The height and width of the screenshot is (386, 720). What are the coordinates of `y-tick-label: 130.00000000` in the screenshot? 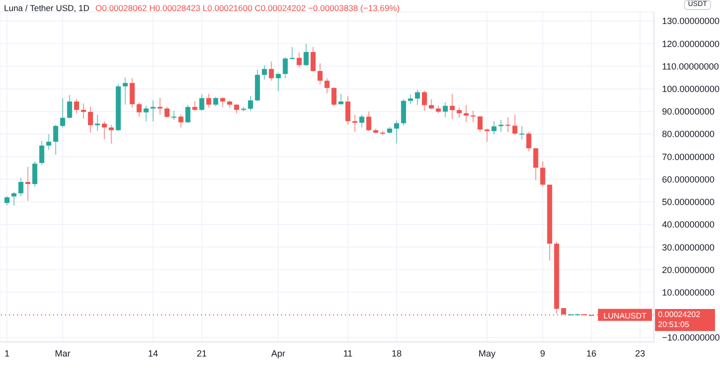 It's located at (691, 21).